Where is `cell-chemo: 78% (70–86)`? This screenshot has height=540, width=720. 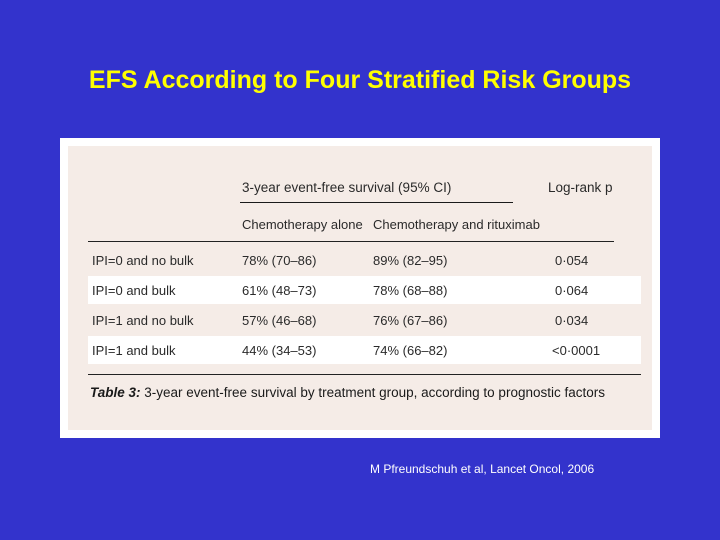
cell-chemo: 78% (70–86) is located at coordinates (279, 260).